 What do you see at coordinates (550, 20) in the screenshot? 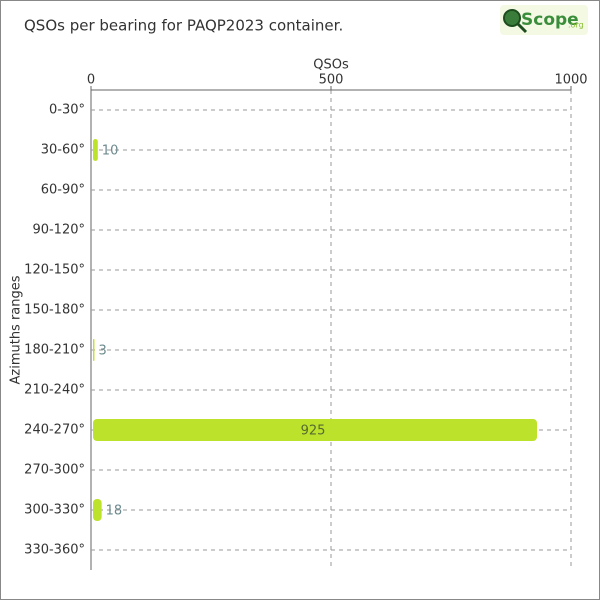
I see `logo-text: Scope` at bounding box center [550, 20].